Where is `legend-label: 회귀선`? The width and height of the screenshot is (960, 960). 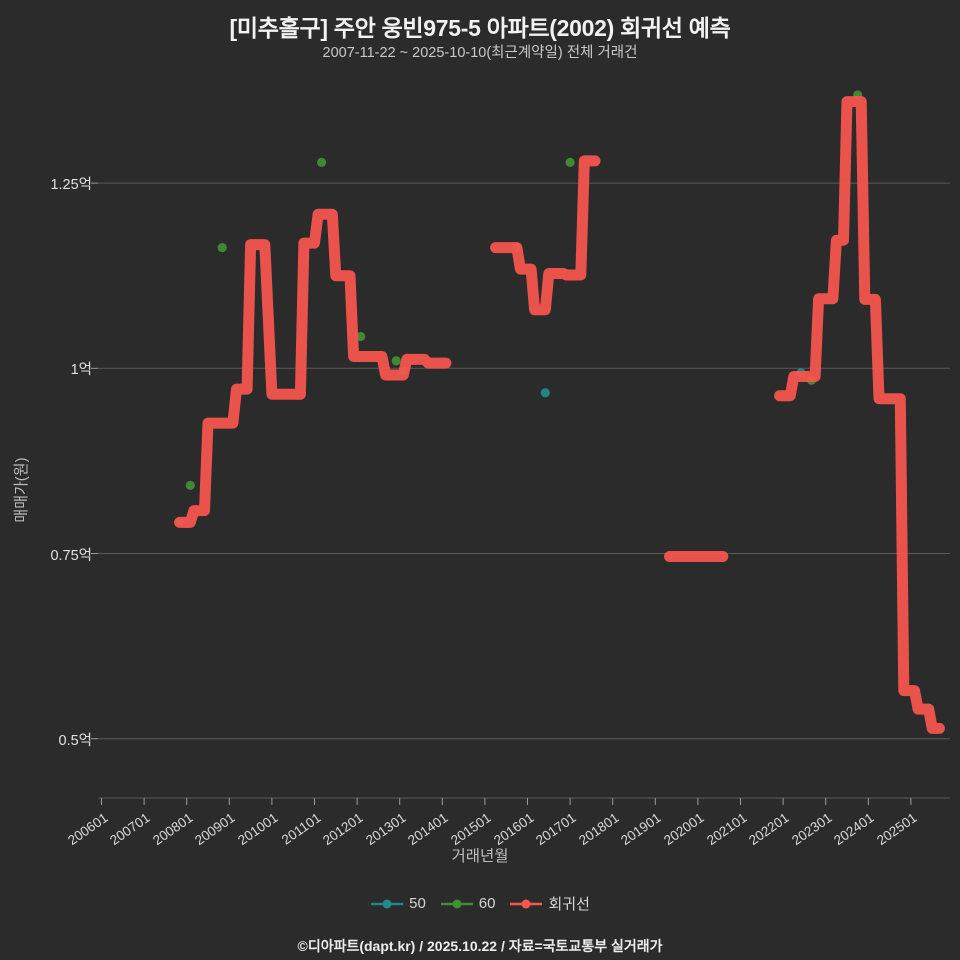
legend-label: 회귀선 is located at coordinates (569, 904).